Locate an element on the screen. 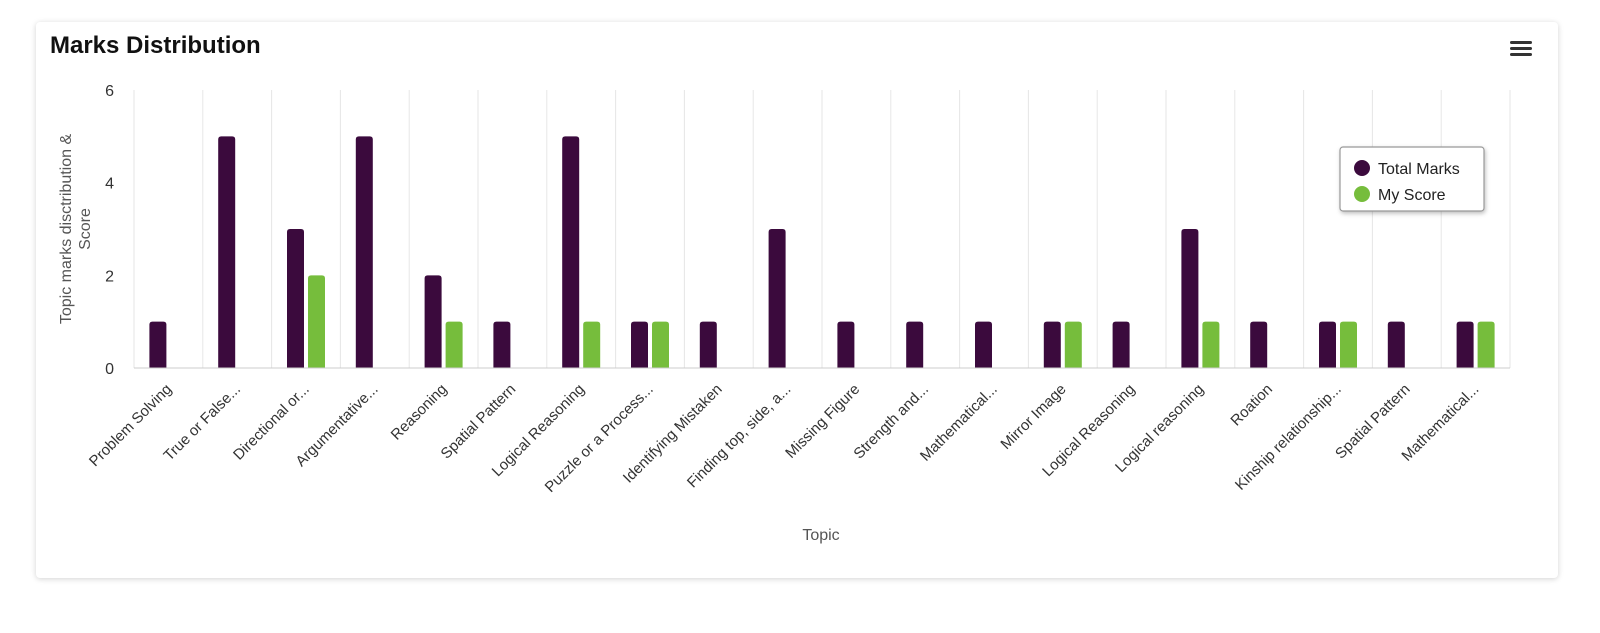 The width and height of the screenshot is (1600, 633). legend-box is located at coordinates (1412, 179).